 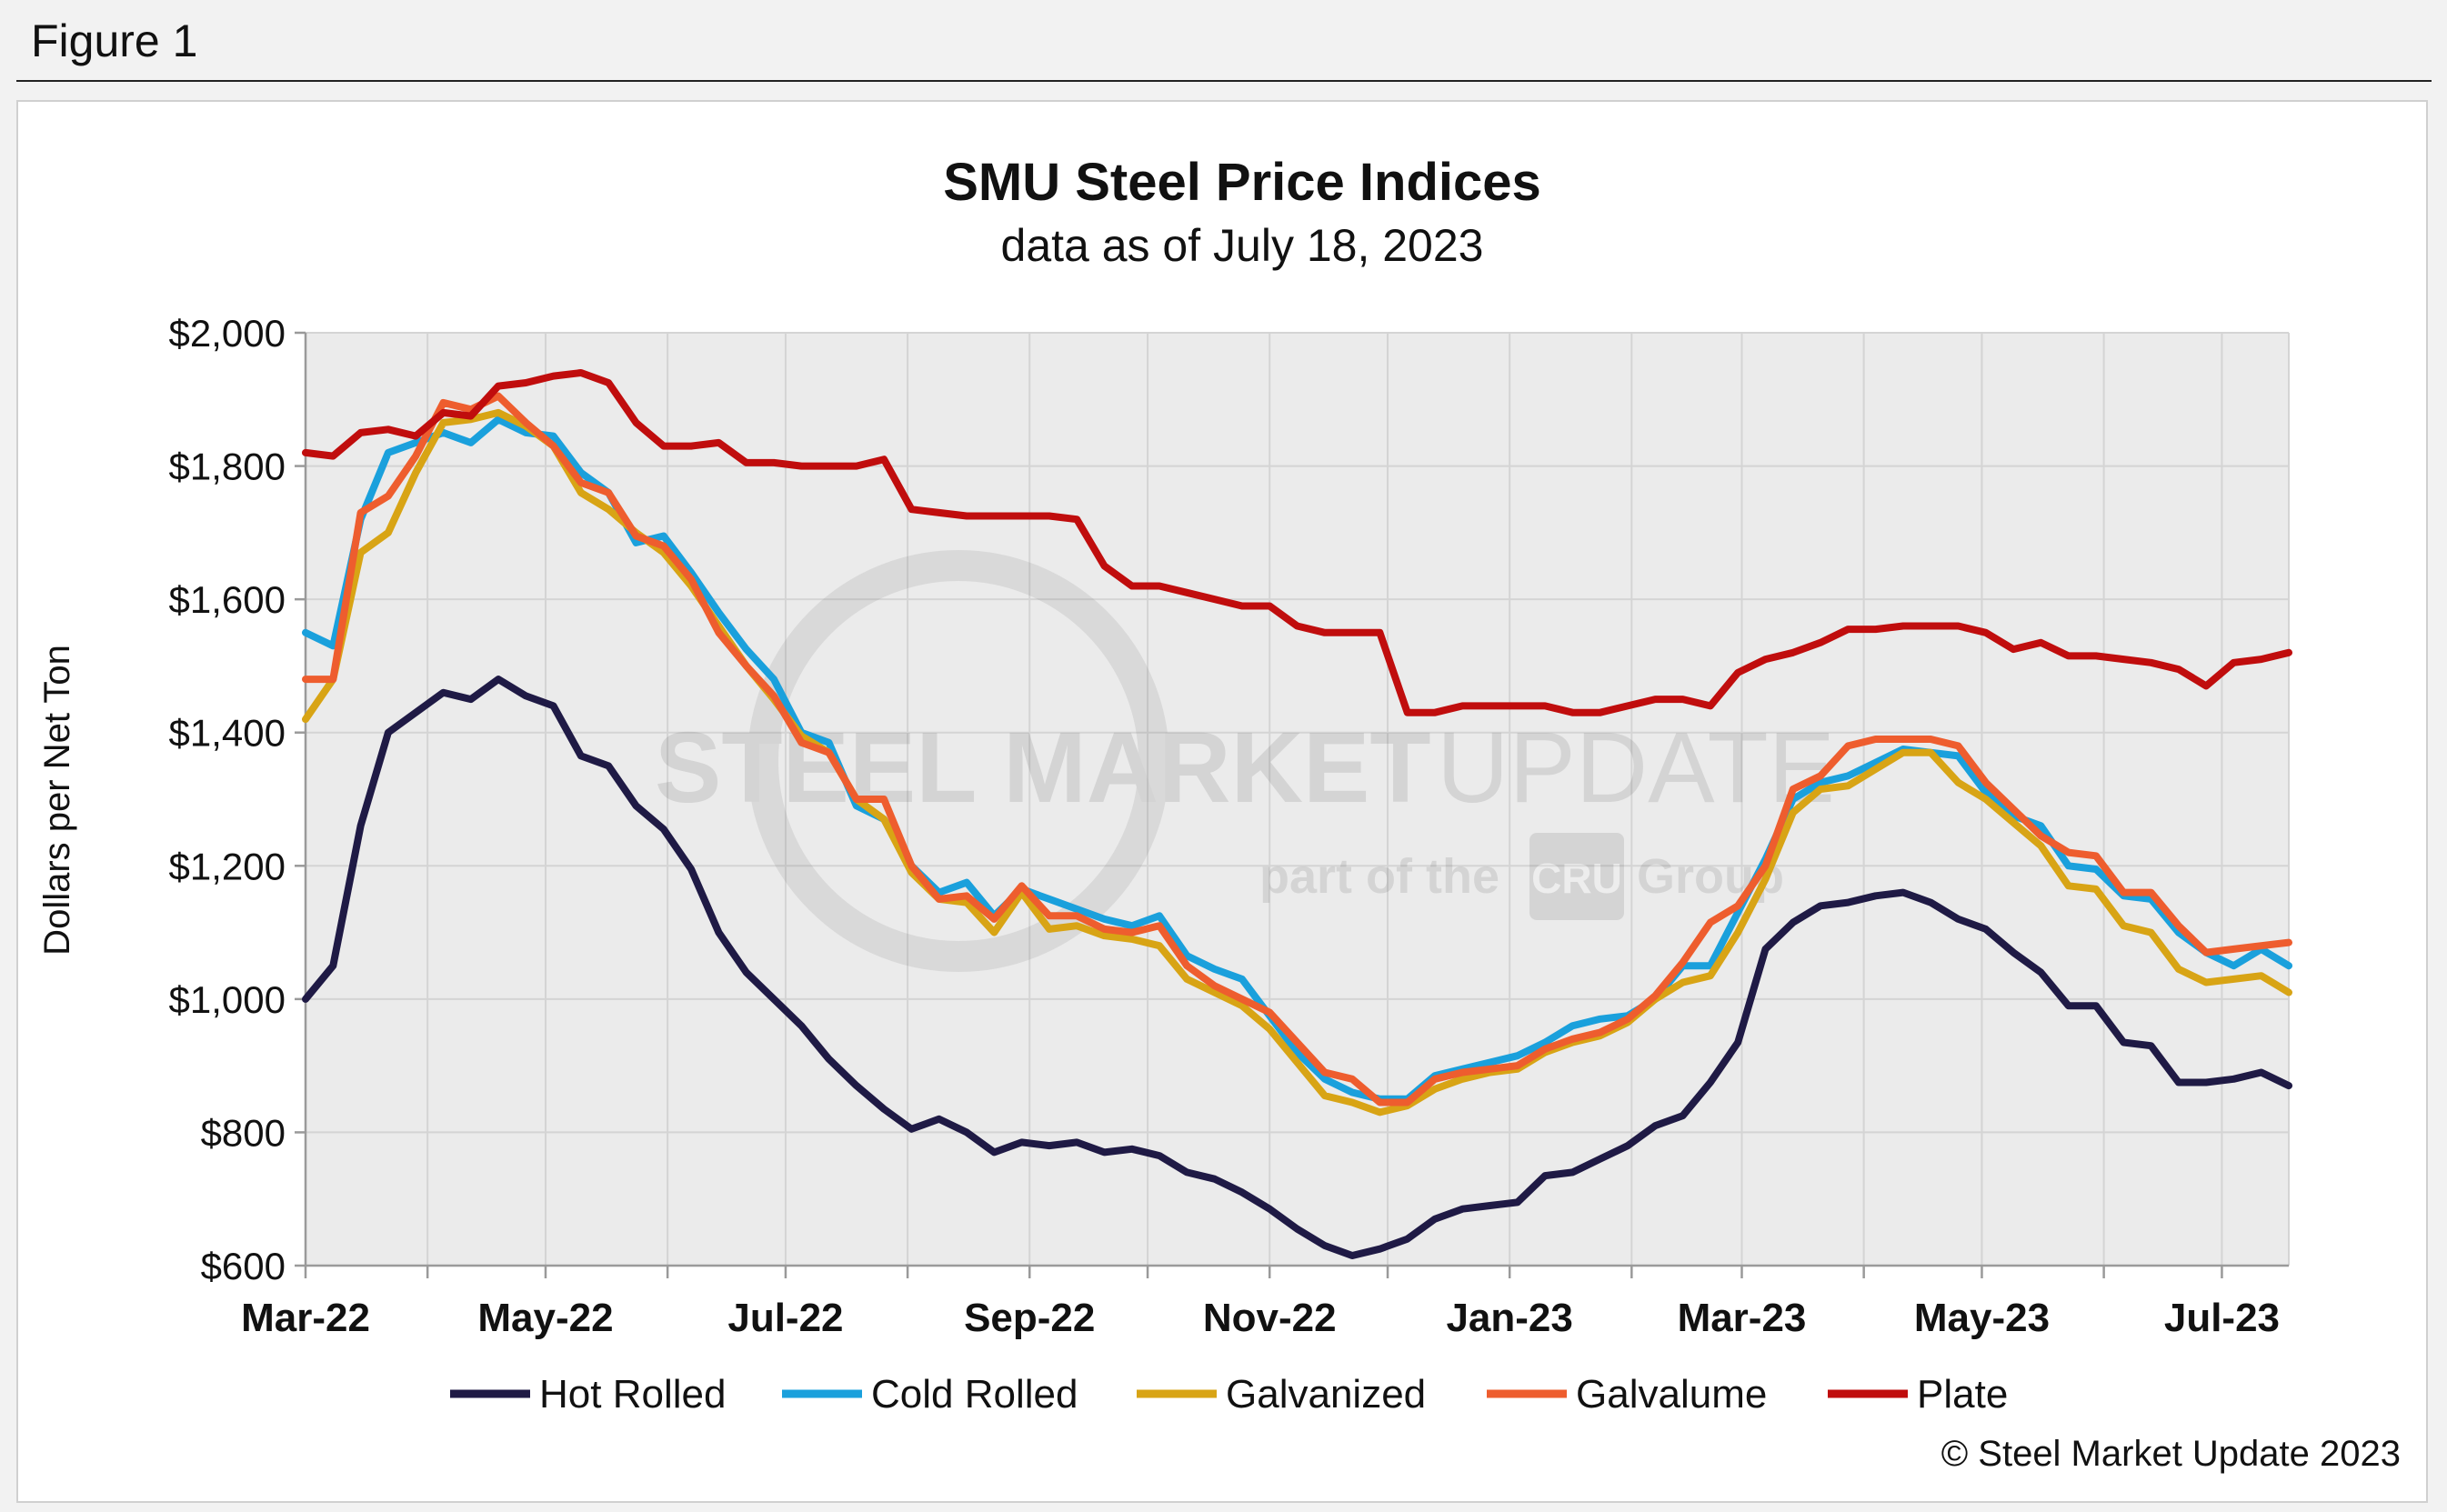 What do you see at coordinates (1242, 182) in the screenshot?
I see `chart-title: SMU Steel Price Indices` at bounding box center [1242, 182].